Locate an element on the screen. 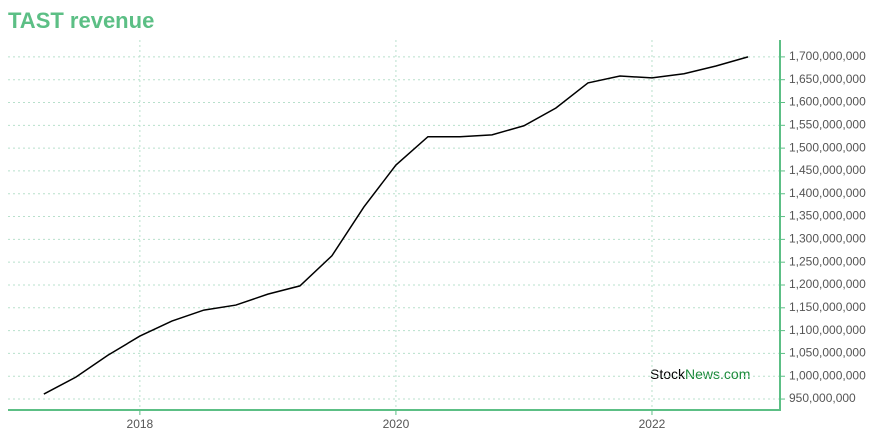 This screenshot has height=440, width=880. watermark-first: Stock is located at coordinates (668, 374).